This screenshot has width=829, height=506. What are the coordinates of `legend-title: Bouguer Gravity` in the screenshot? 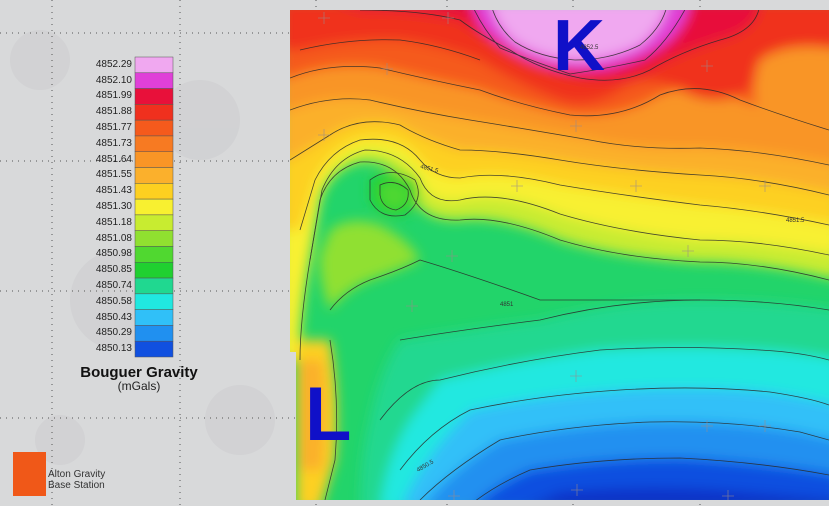 It's located at (139, 372).